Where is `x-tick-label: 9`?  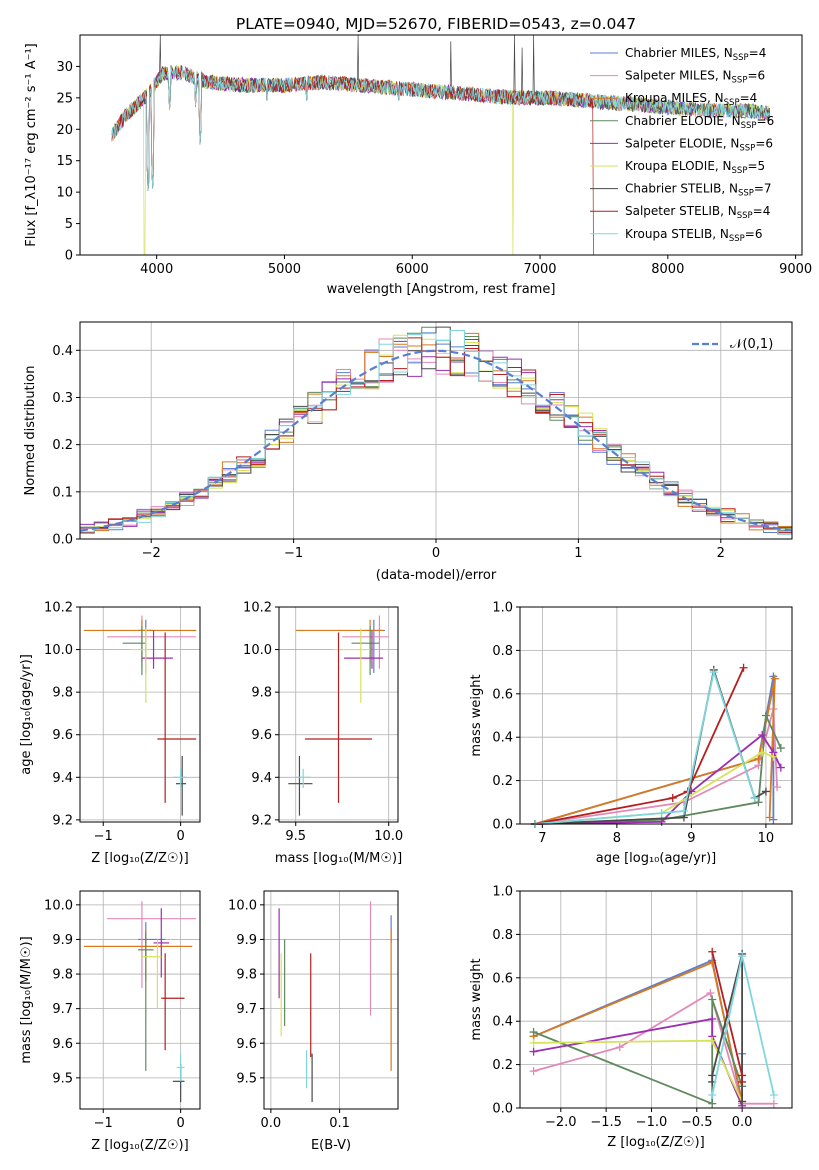
x-tick-label: 9 is located at coordinates (691, 838).